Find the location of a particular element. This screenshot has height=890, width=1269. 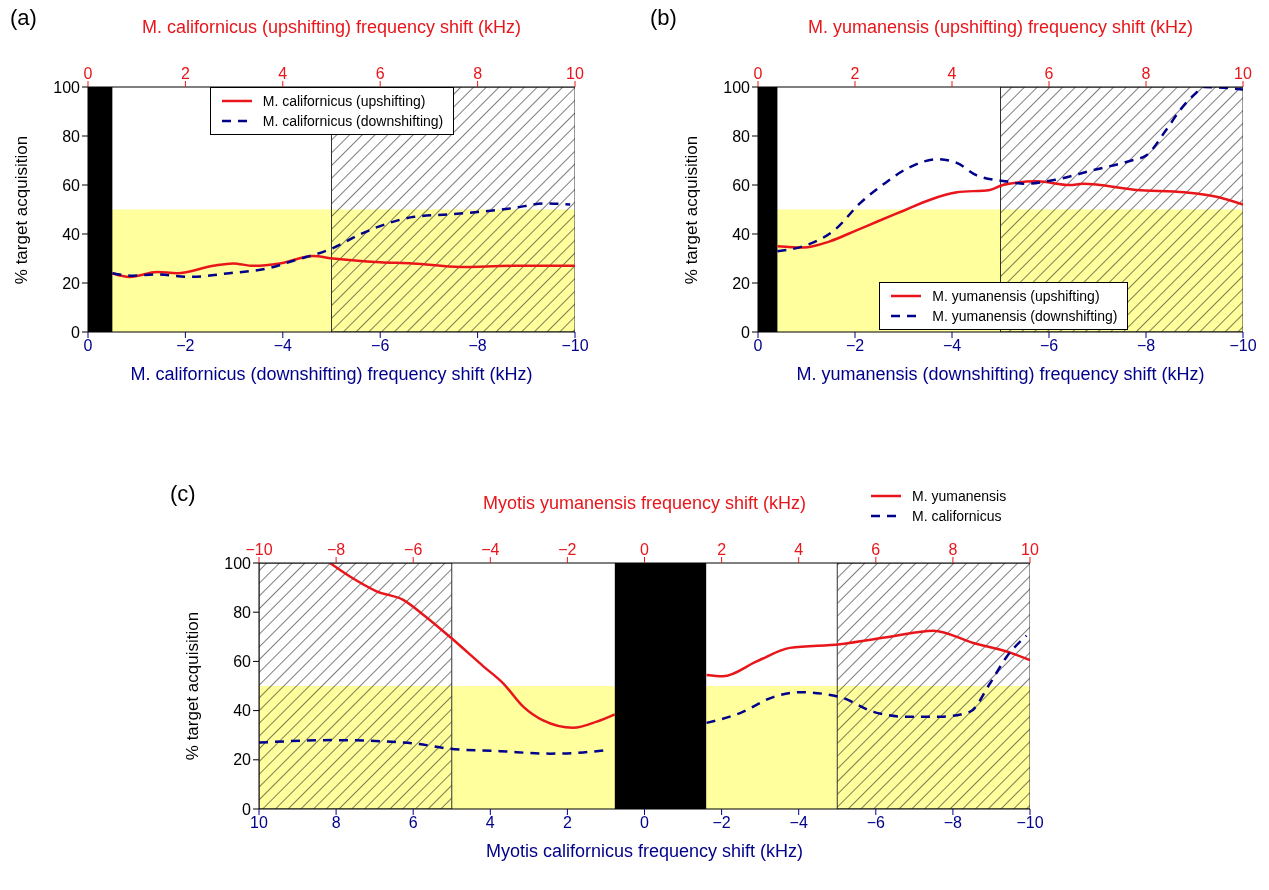

x-tick-label: 6 is located at coordinates (413, 823).